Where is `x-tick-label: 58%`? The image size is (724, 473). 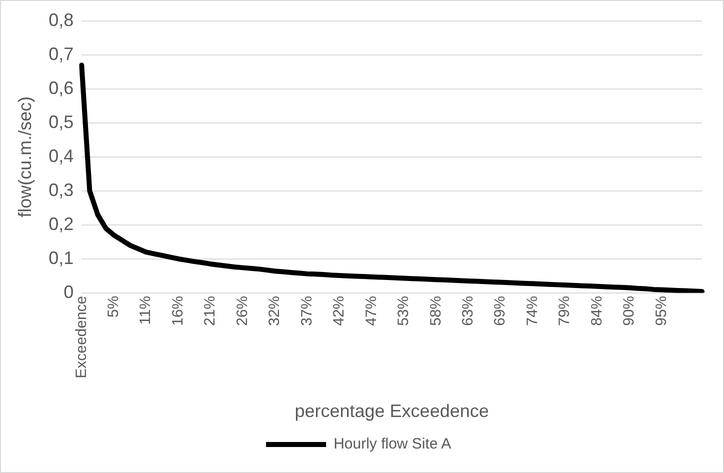 x-tick-label: 58% is located at coordinates (435, 311).